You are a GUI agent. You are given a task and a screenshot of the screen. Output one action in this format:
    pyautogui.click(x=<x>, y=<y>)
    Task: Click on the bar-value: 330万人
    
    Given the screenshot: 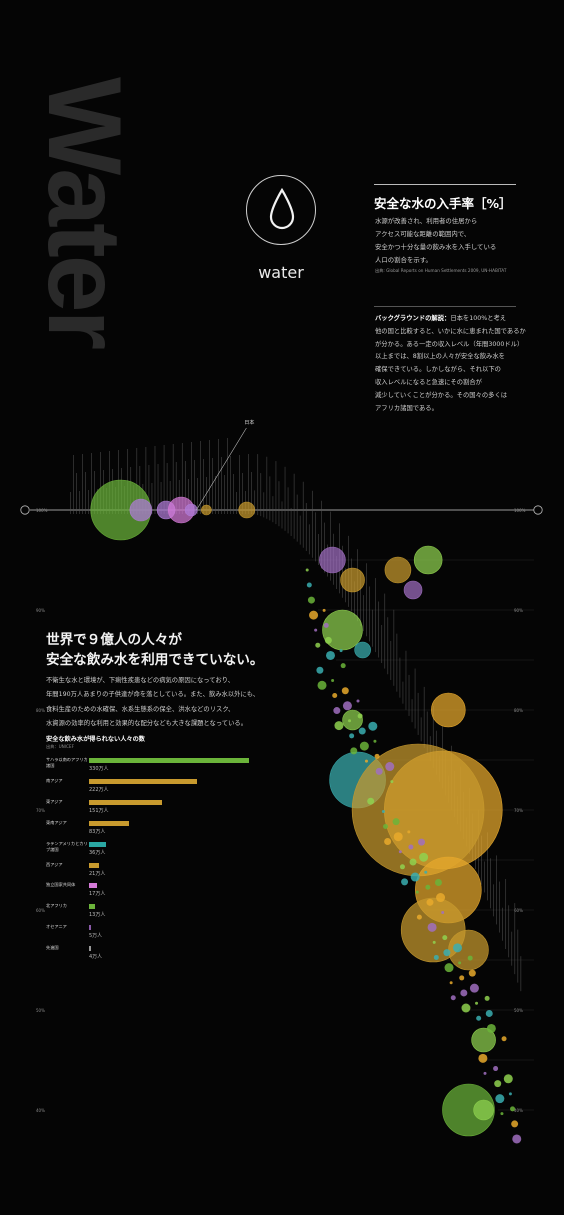 What is the action you would take?
    pyautogui.click(x=99, y=769)
    